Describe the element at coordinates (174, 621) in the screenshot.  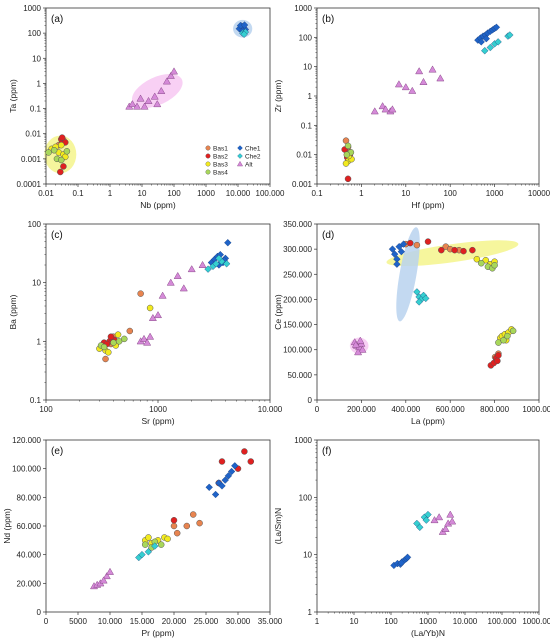
I see `x-tick-label: 20.000` at that location.